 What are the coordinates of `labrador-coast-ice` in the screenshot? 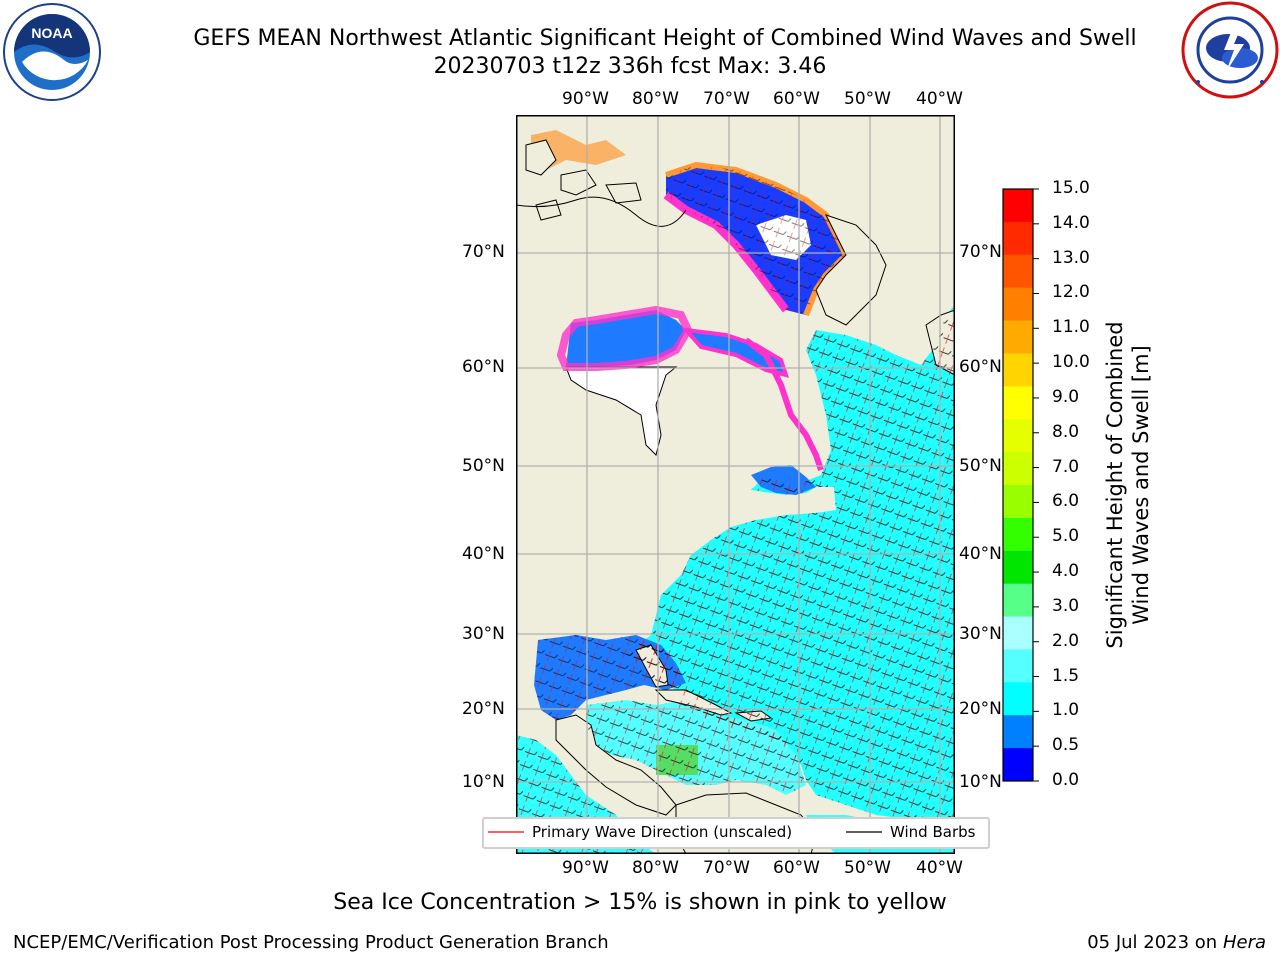 It's located at (784, 404).